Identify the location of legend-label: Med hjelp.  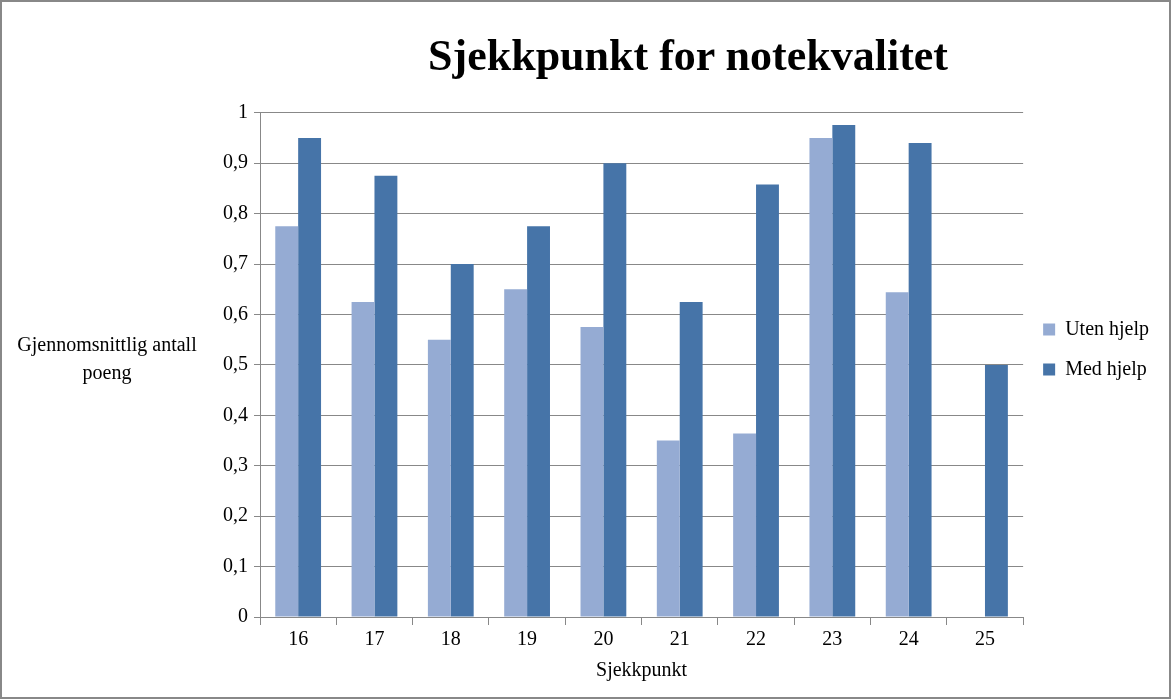
(1106, 368).